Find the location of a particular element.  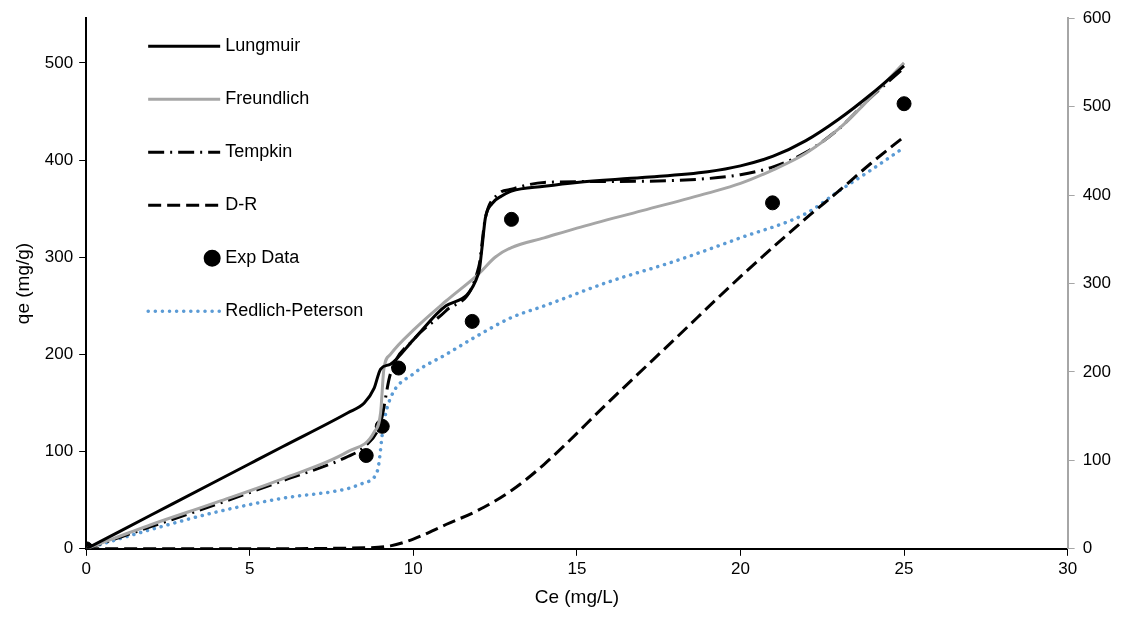

x-tick-label: 30 is located at coordinates (1068, 568).